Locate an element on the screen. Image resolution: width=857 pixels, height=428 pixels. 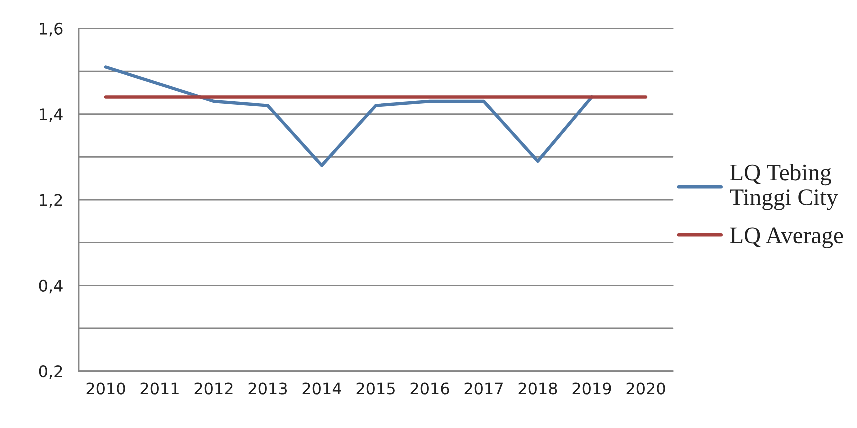
y-tick-label: 1,4 is located at coordinates (51, 115).